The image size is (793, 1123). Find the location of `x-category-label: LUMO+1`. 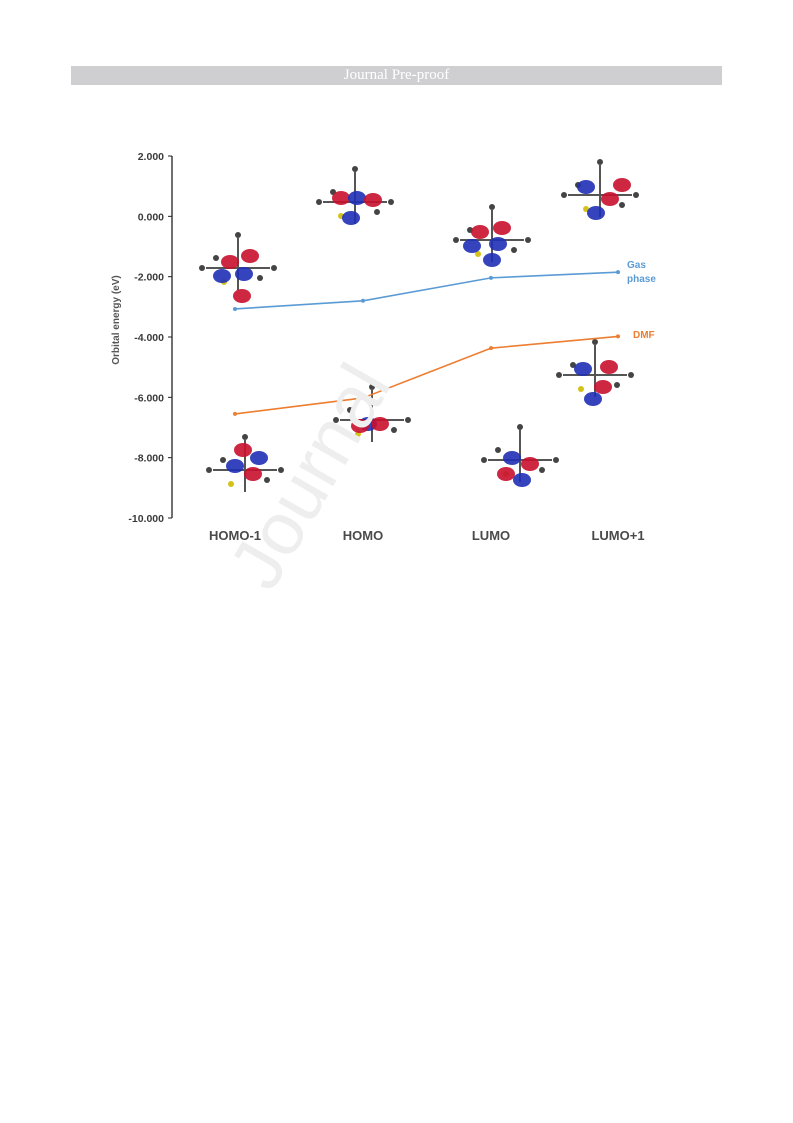

x-category-label: LUMO+1 is located at coordinates (617, 535).